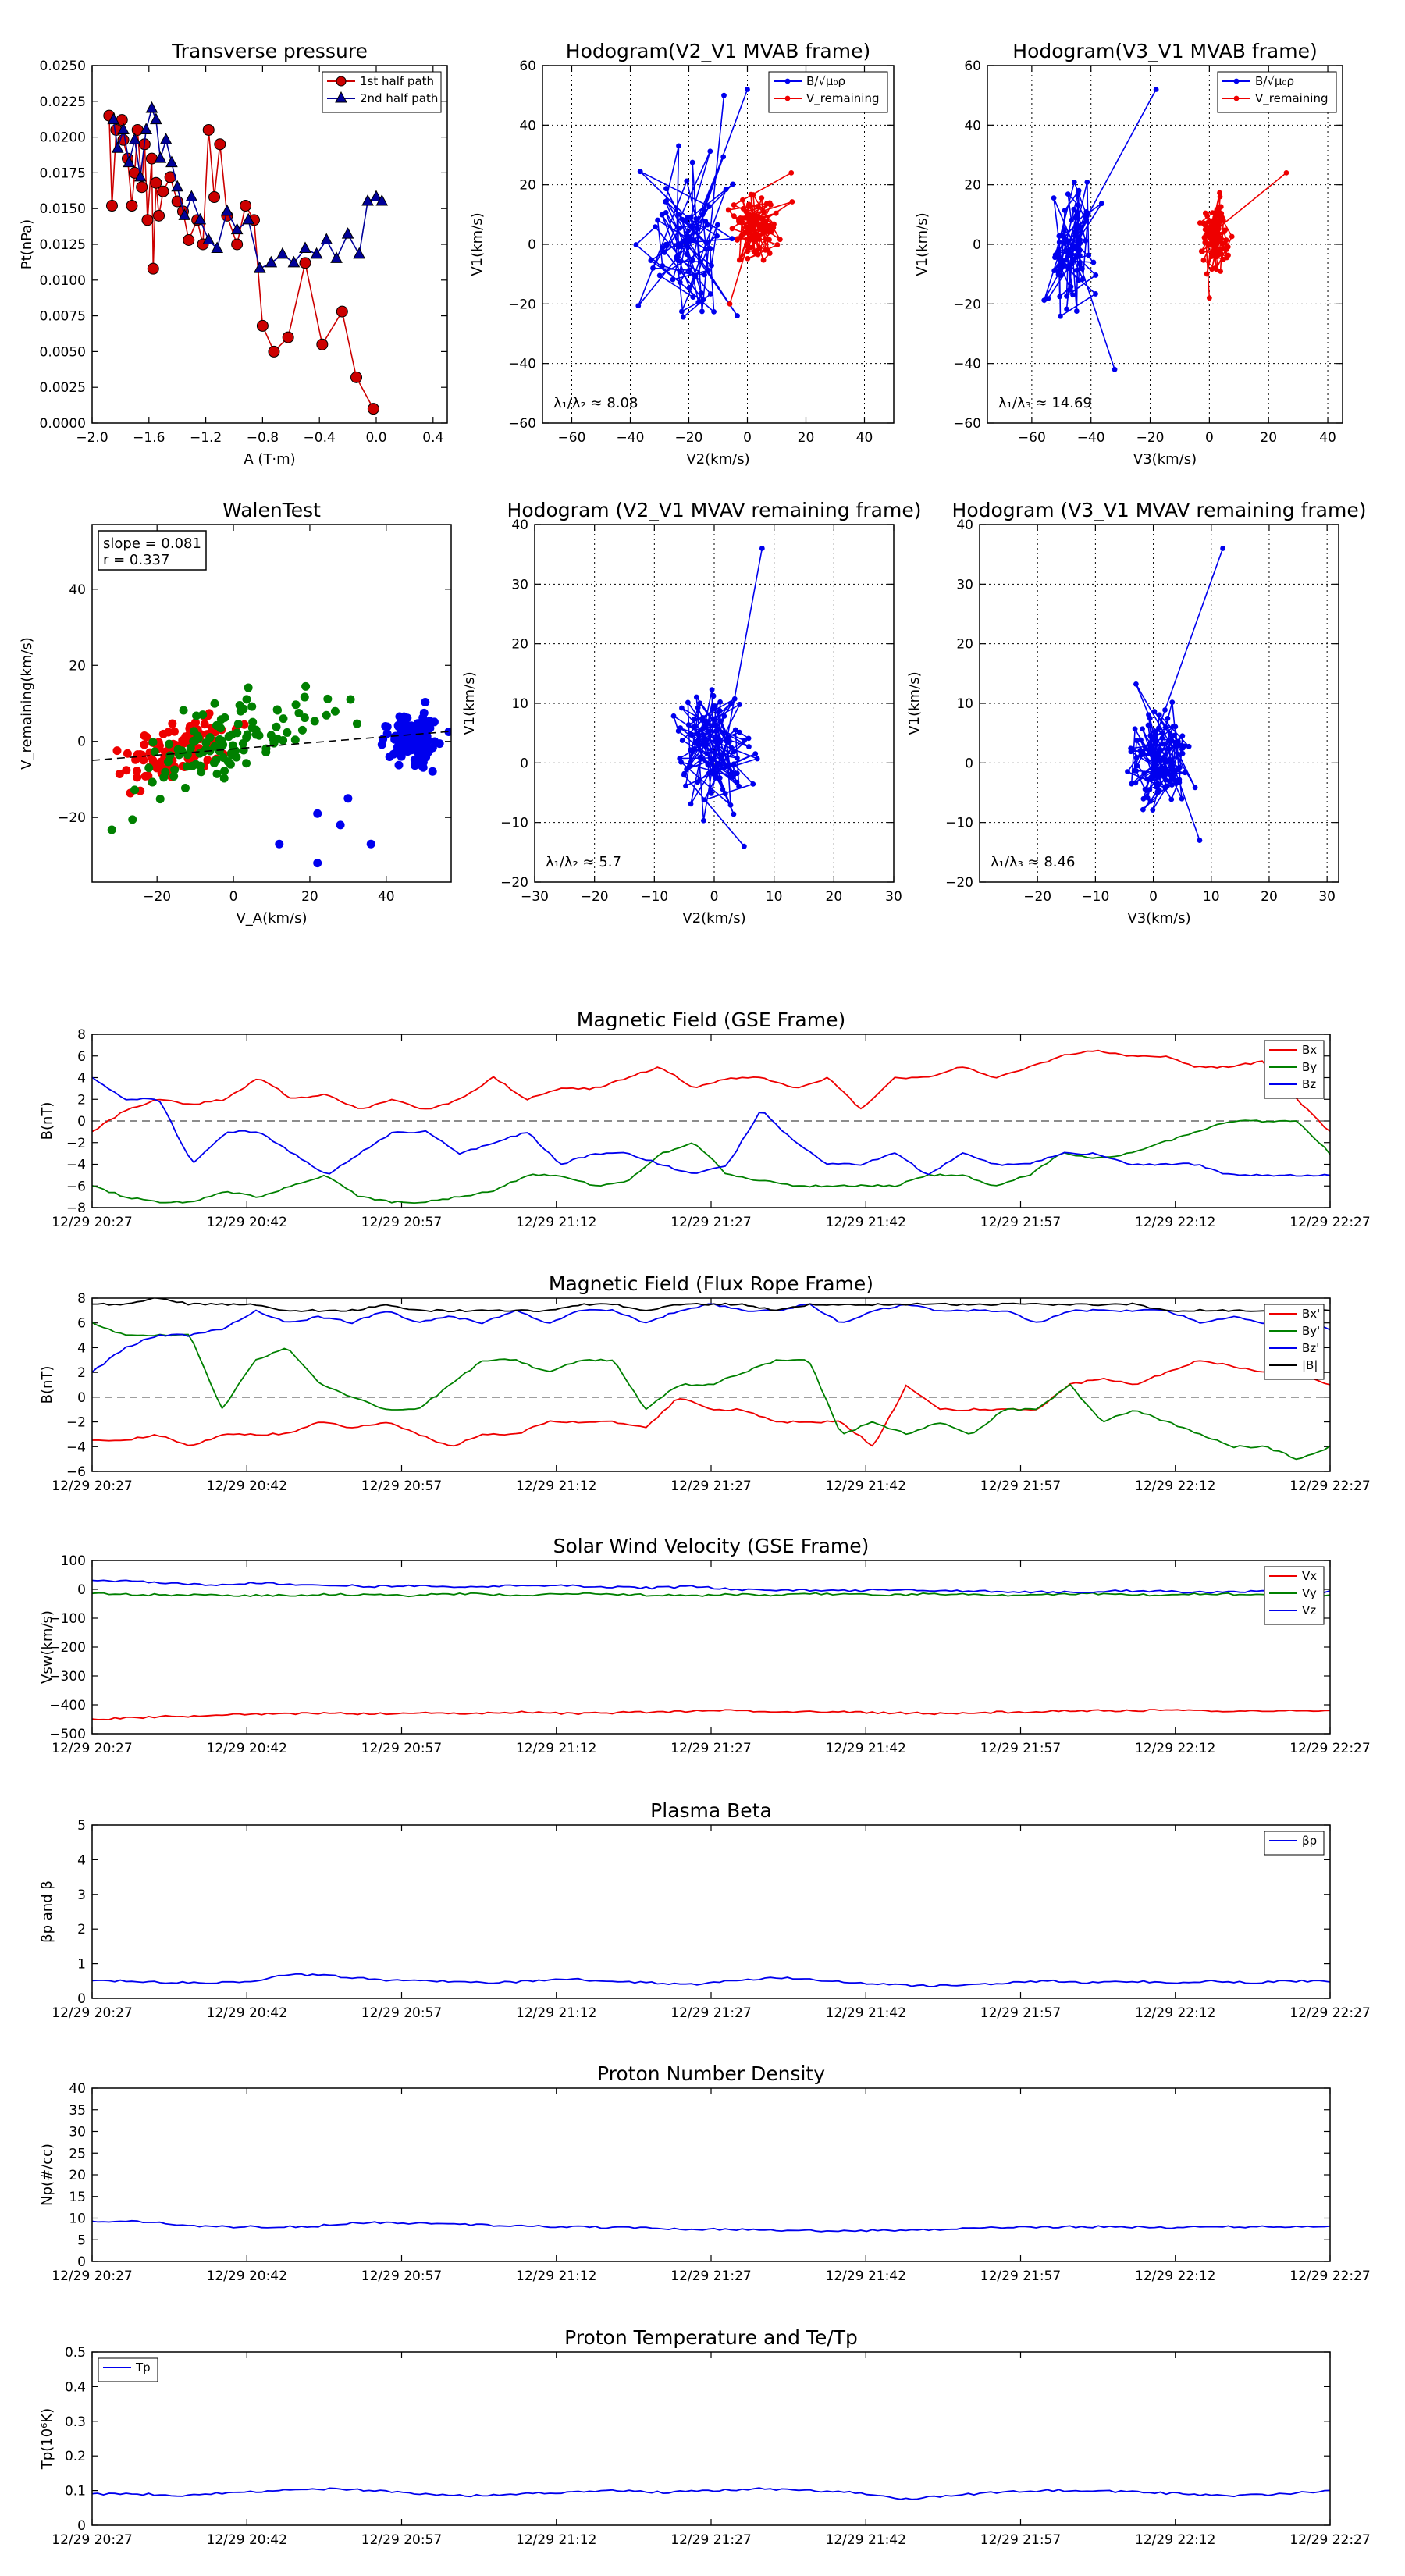 The image size is (1405, 2576). I want to click on x-axis-label: V3(km/s), so click(1158, 919).